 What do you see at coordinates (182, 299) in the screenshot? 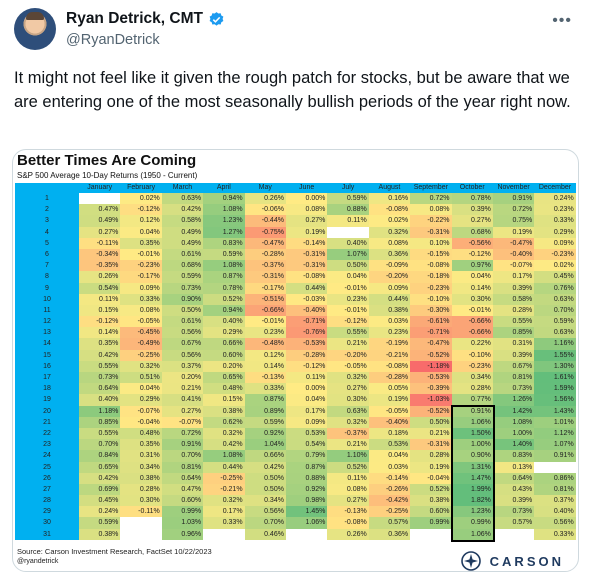
I see `heatmap-cell: 0.90%` at bounding box center [182, 299].